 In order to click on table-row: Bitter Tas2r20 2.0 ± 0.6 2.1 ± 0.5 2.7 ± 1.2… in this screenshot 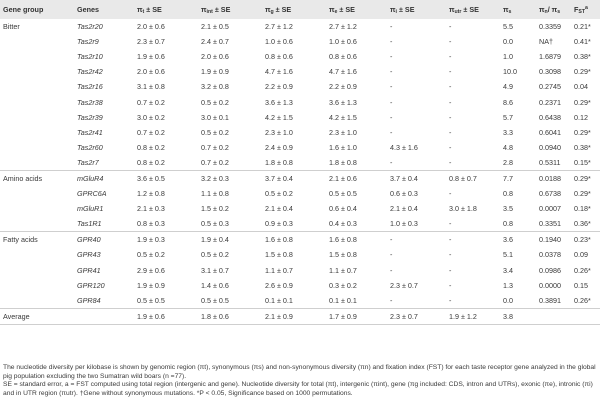, I will do `click(300, 26)`.